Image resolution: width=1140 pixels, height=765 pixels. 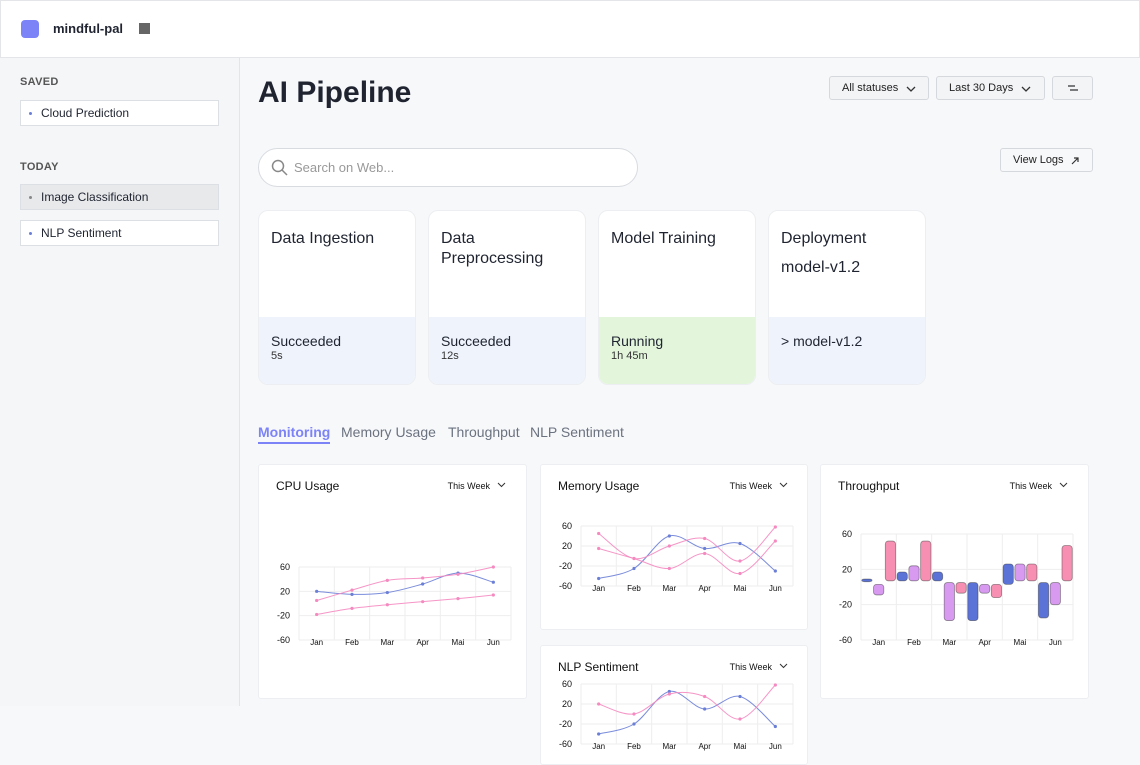 I want to click on stage-card: Data Preprocessing Succeeded 12s, so click(x=507, y=297).